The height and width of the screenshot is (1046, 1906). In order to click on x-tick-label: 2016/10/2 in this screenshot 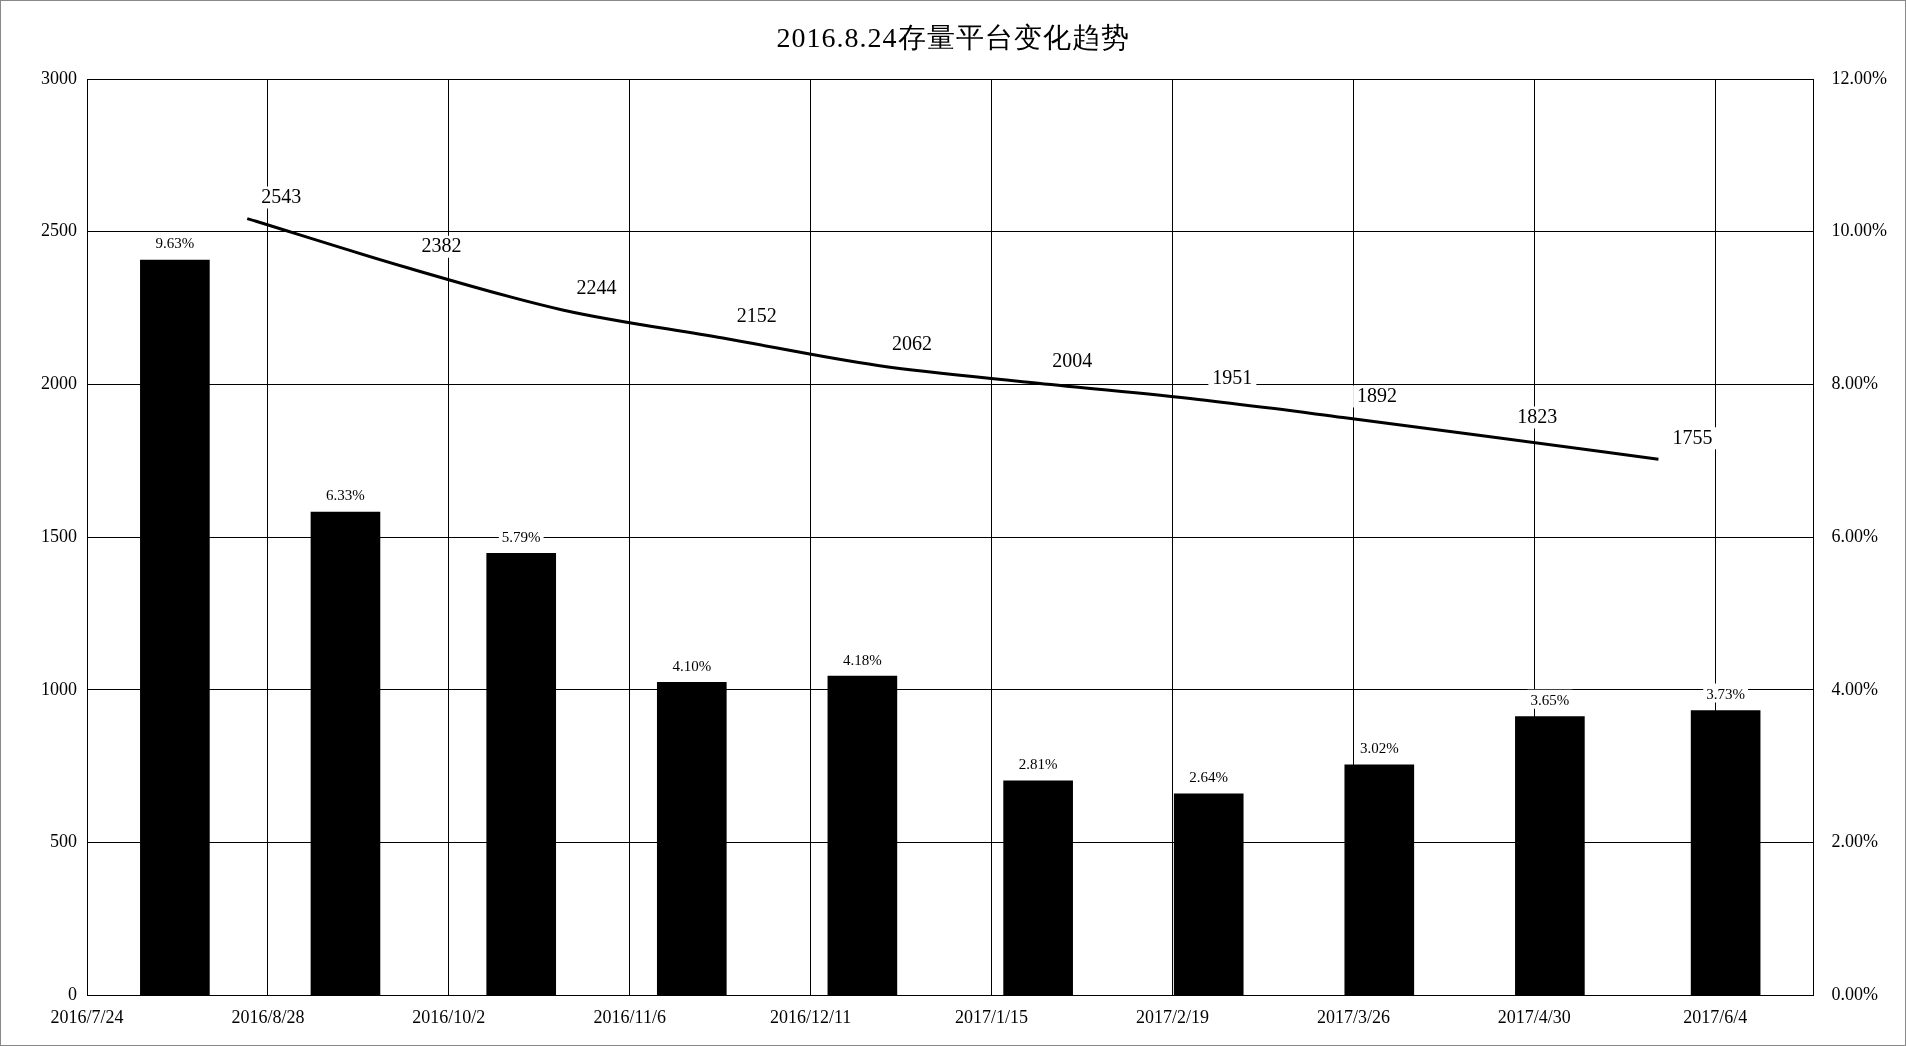, I will do `click(449, 1016)`.